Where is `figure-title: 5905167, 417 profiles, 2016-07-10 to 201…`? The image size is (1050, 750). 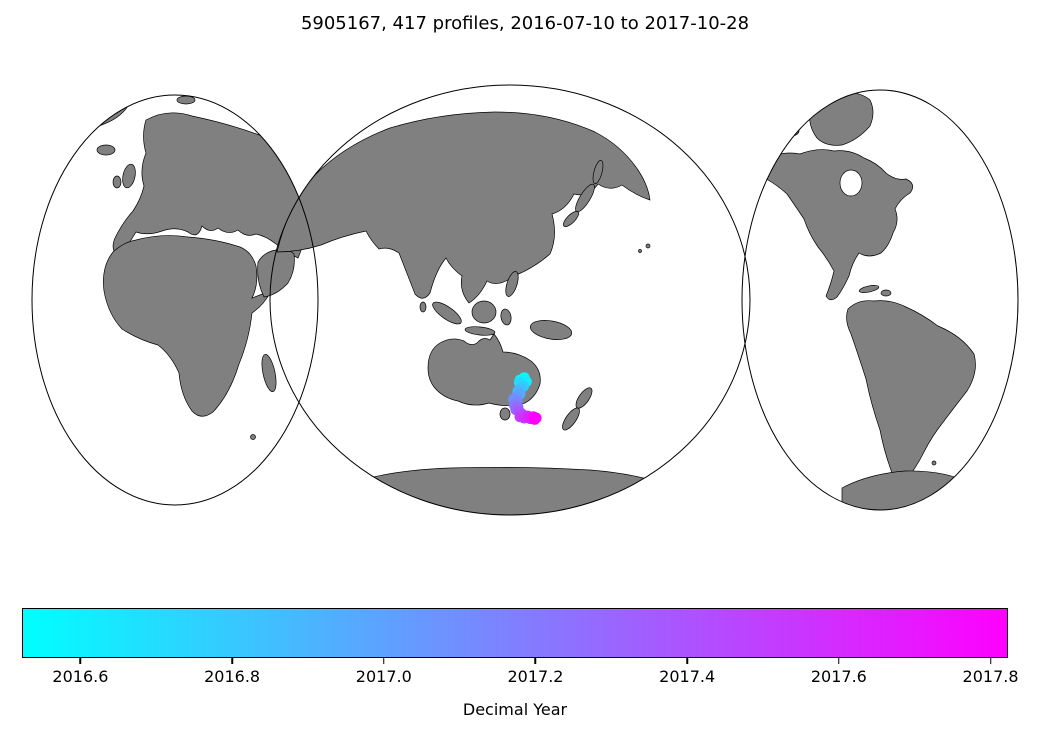 figure-title: 5905167, 417 profiles, 2016-07-10 to 201… is located at coordinates (525, 23).